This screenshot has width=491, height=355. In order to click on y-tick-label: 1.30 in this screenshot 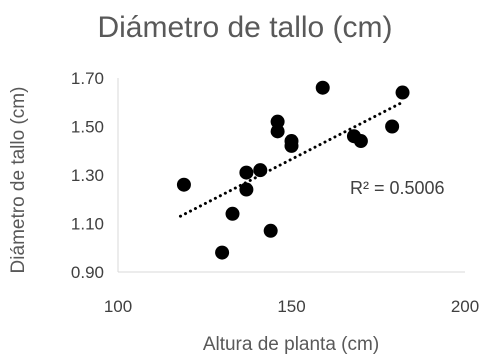, I will do `click(87, 175)`.